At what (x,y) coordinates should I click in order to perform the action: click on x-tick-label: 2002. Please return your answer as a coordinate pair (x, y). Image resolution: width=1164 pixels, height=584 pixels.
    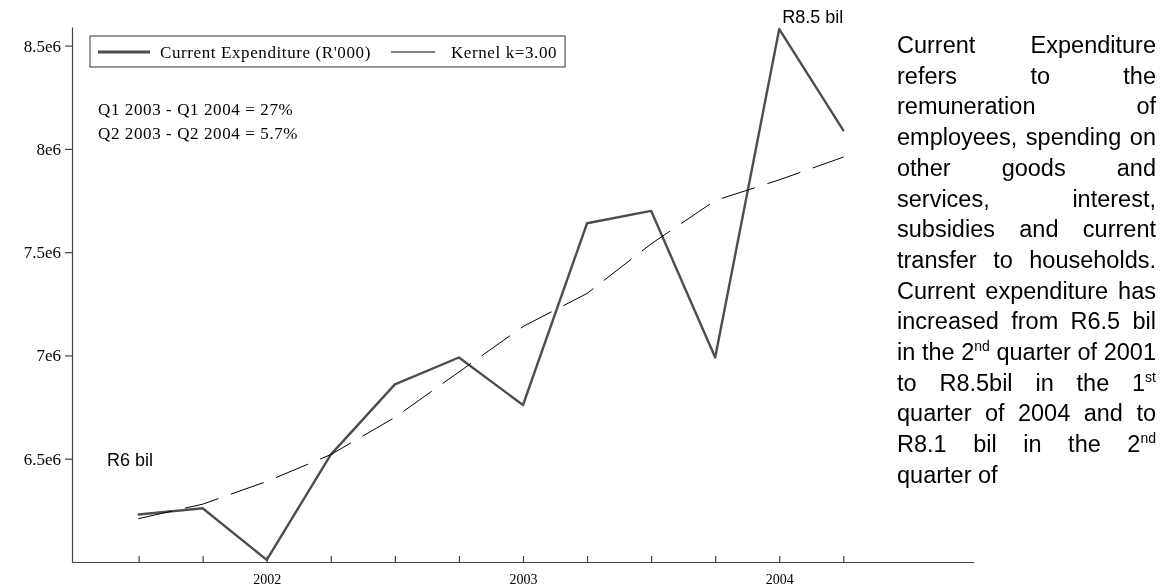
    Looking at the image, I should click on (267, 578).